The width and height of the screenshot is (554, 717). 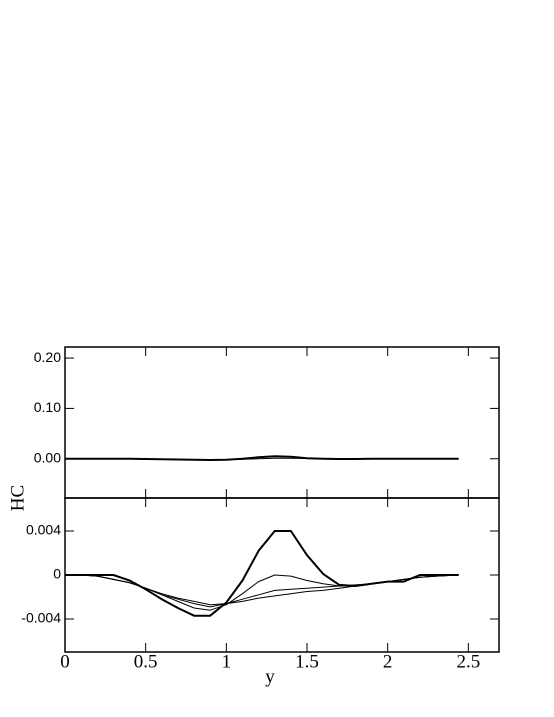 I want to click on x-tick-label: 0, so click(x=65, y=661).